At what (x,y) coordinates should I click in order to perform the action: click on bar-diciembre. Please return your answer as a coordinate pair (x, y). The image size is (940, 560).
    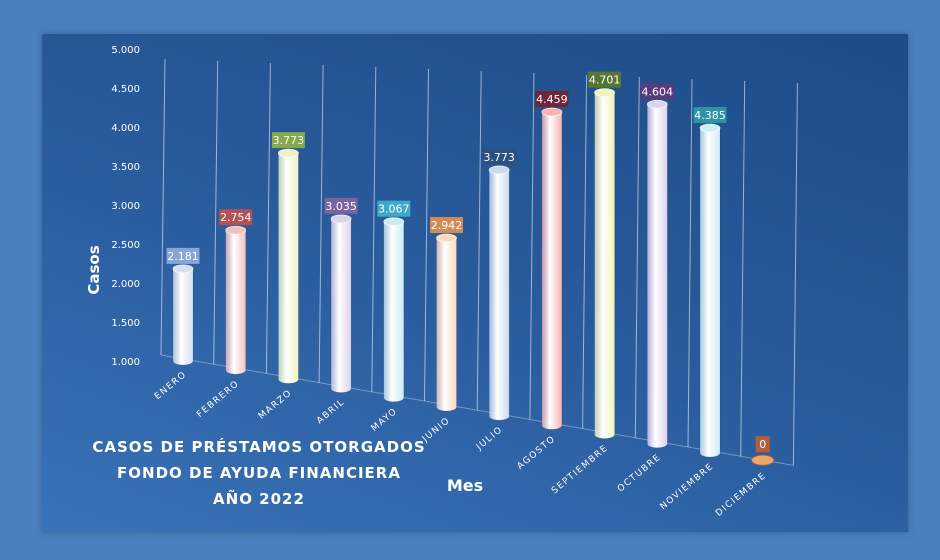
    Looking at the image, I should click on (763, 460).